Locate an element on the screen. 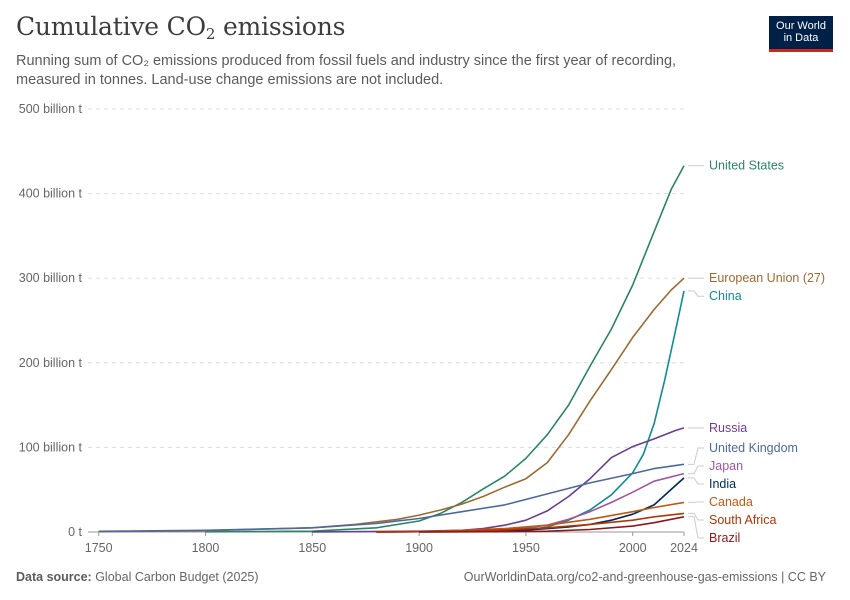 This screenshot has height=600, width=850. x-tick-label: 1800 is located at coordinates (206, 548).